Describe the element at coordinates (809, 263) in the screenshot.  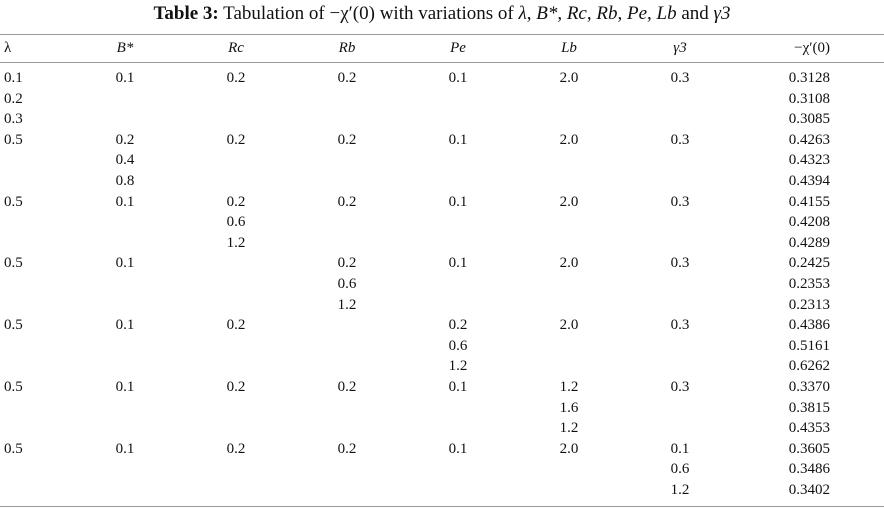
I see `table-cell-chi: 0.2425` at that location.